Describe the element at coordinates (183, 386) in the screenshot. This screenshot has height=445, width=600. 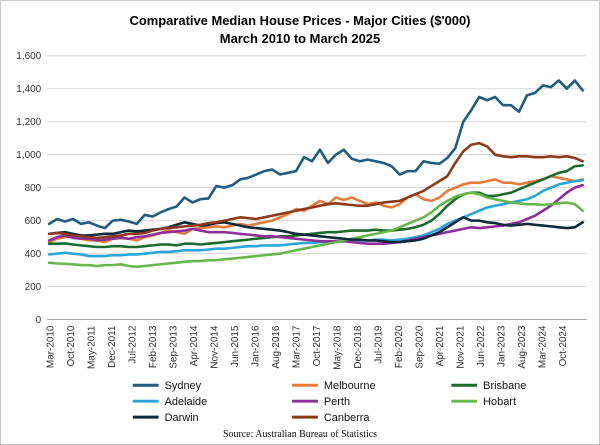
I see `legend-label-sydney: Sydney` at that location.